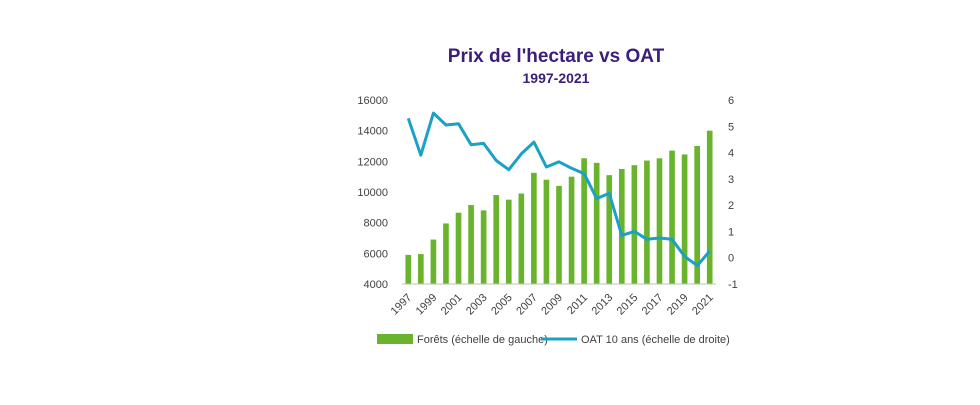 The width and height of the screenshot is (980, 405). Describe the element at coordinates (731, 154) in the screenshot. I see `y-right-tick-label: 4` at that location.